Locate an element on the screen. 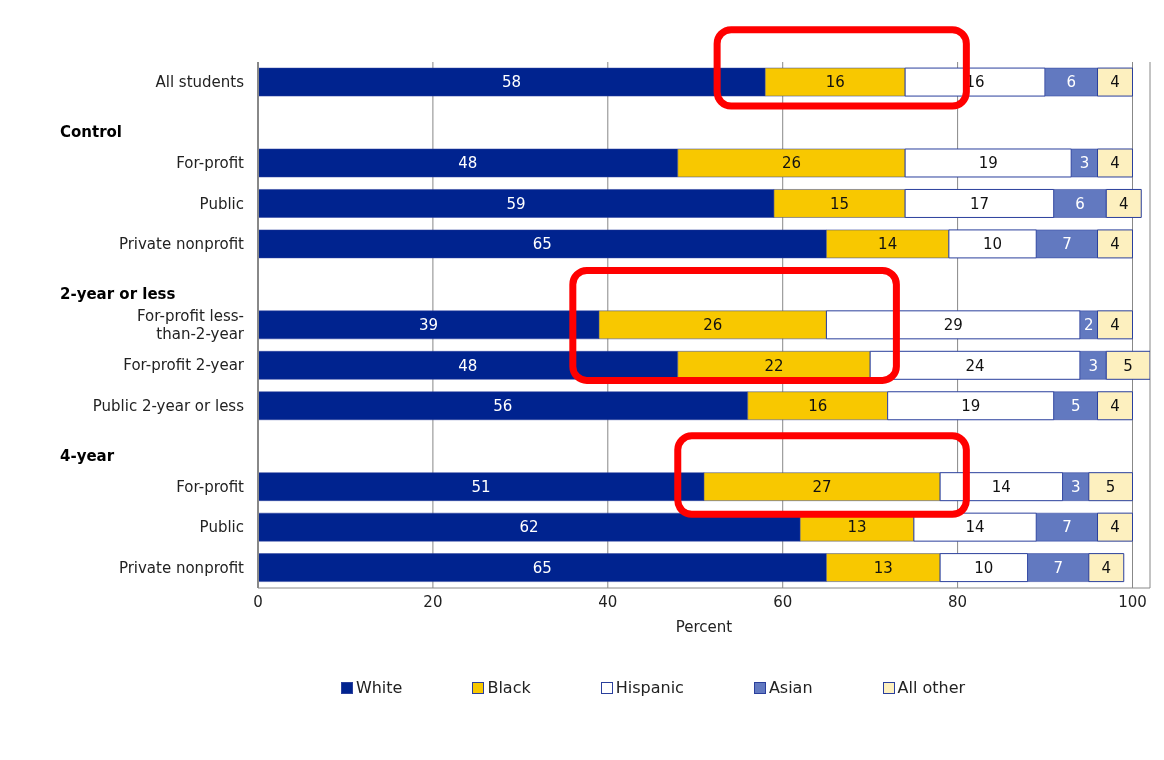  legend-label: Black is located at coordinates (508, 687).